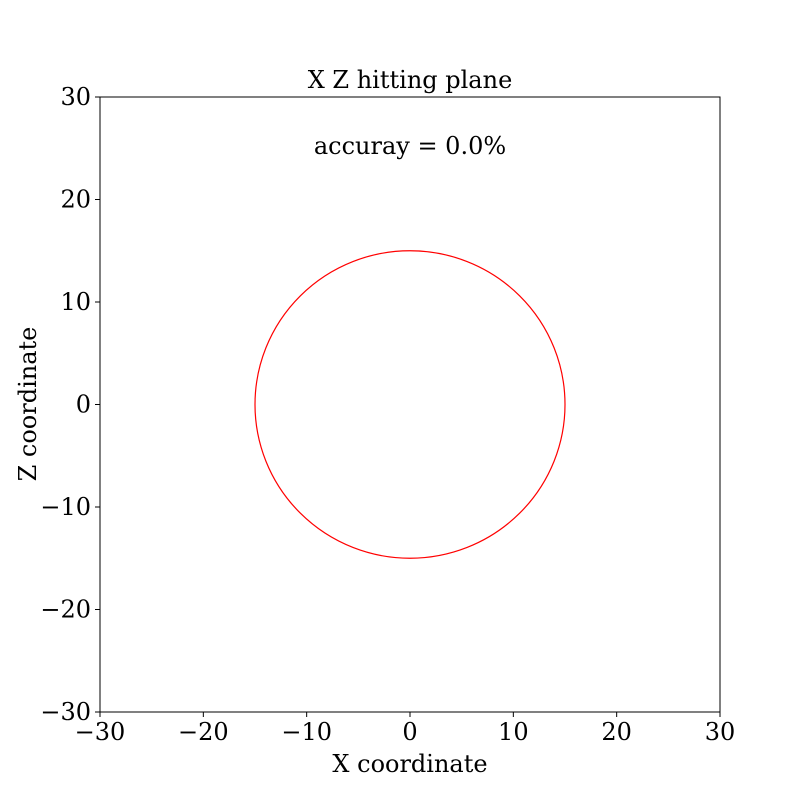  What do you see at coordinates (203, 732) in the screenshot?
I see `x-tick-label: −20` at bounding box center [203, 732].